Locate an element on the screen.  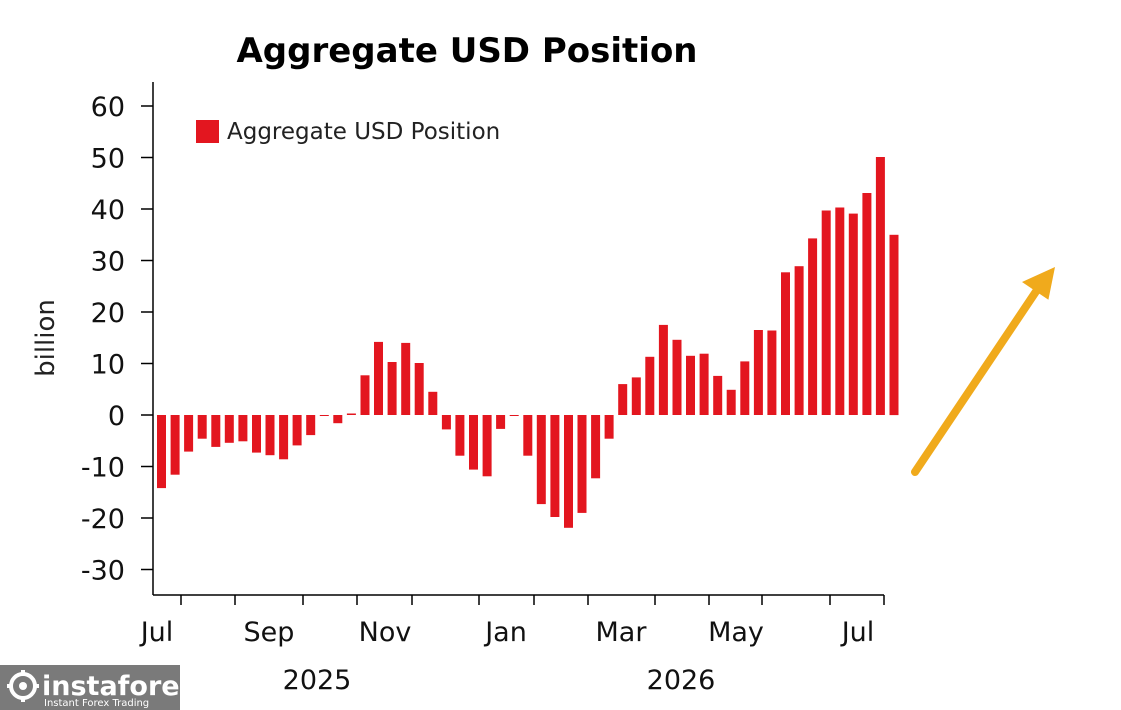
month-label: Mar is located at coordinates (622, 632).